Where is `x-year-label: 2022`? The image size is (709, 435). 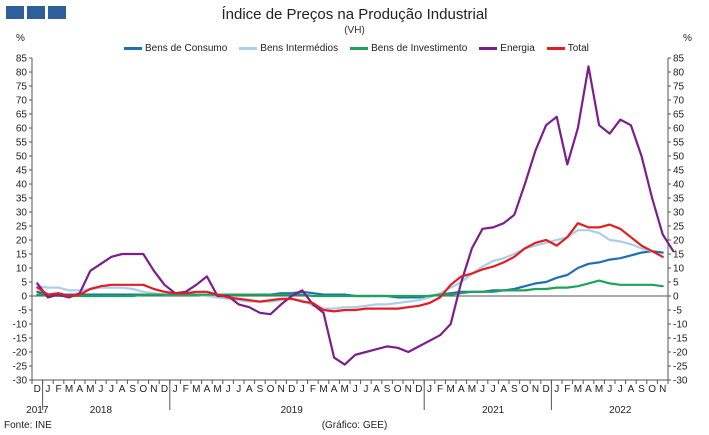 x-year-label: 2022 is located at coordinates (620, 410).